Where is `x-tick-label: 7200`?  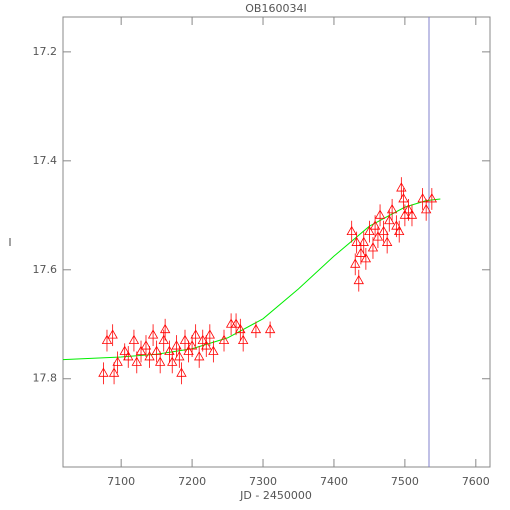
x-tick-label: 7200 is located at coordinates (192, 481).